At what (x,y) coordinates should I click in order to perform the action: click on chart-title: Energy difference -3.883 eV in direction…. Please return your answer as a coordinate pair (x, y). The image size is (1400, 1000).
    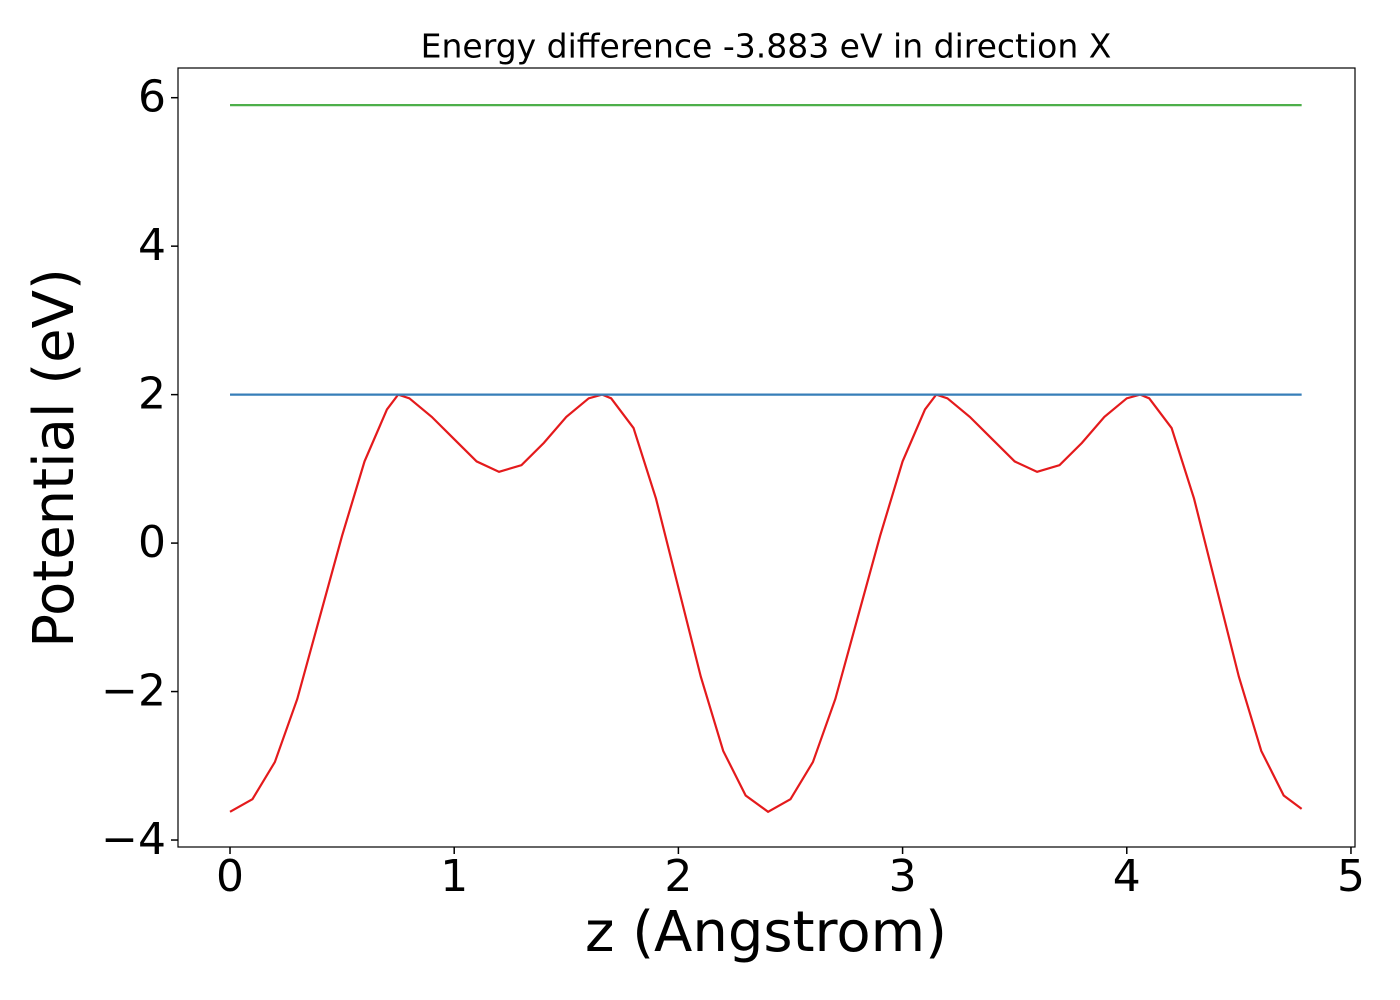
    Looking at the image, I should click on (766, 46).